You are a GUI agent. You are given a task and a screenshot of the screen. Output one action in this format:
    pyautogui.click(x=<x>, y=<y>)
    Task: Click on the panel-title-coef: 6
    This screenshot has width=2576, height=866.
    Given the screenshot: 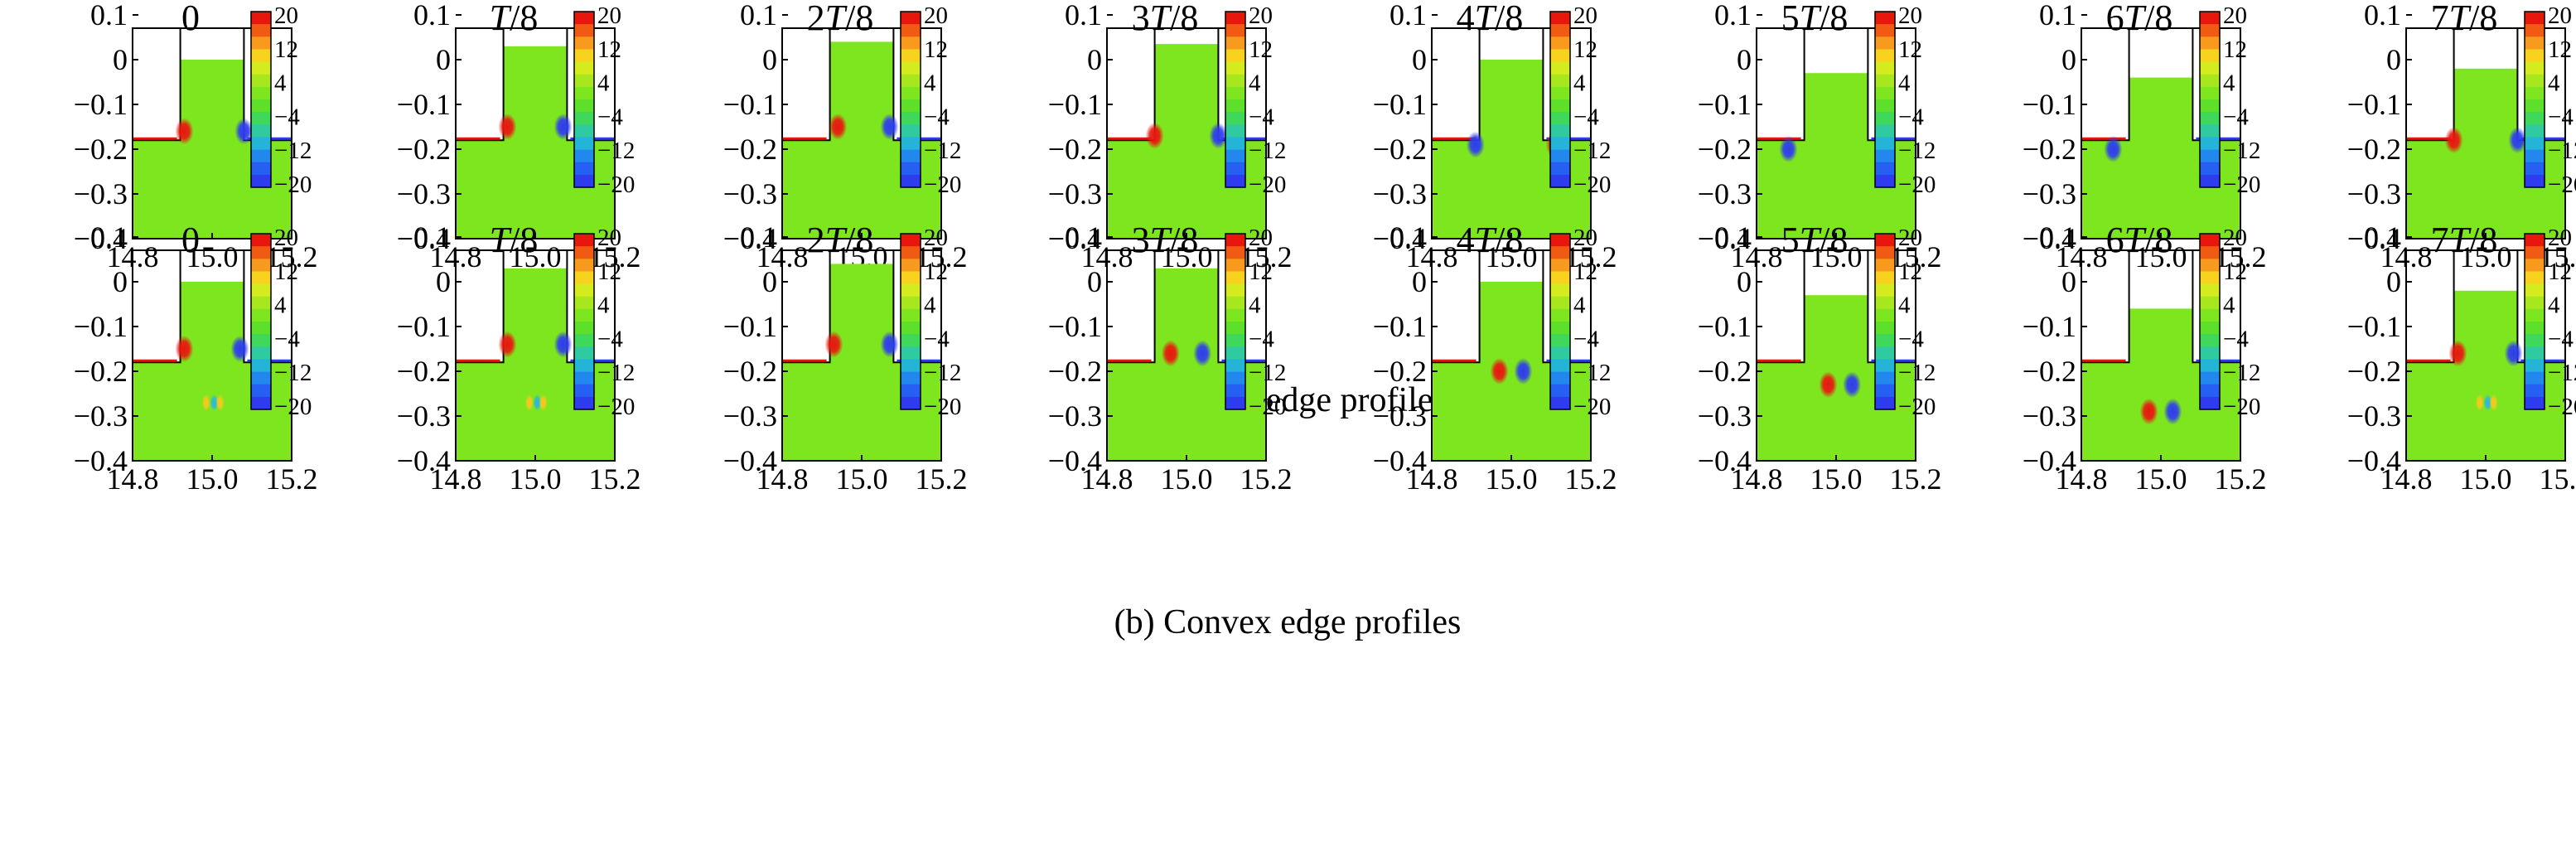 What is the action you would take?
    pyautogui.click(x=2115, y=240)
    